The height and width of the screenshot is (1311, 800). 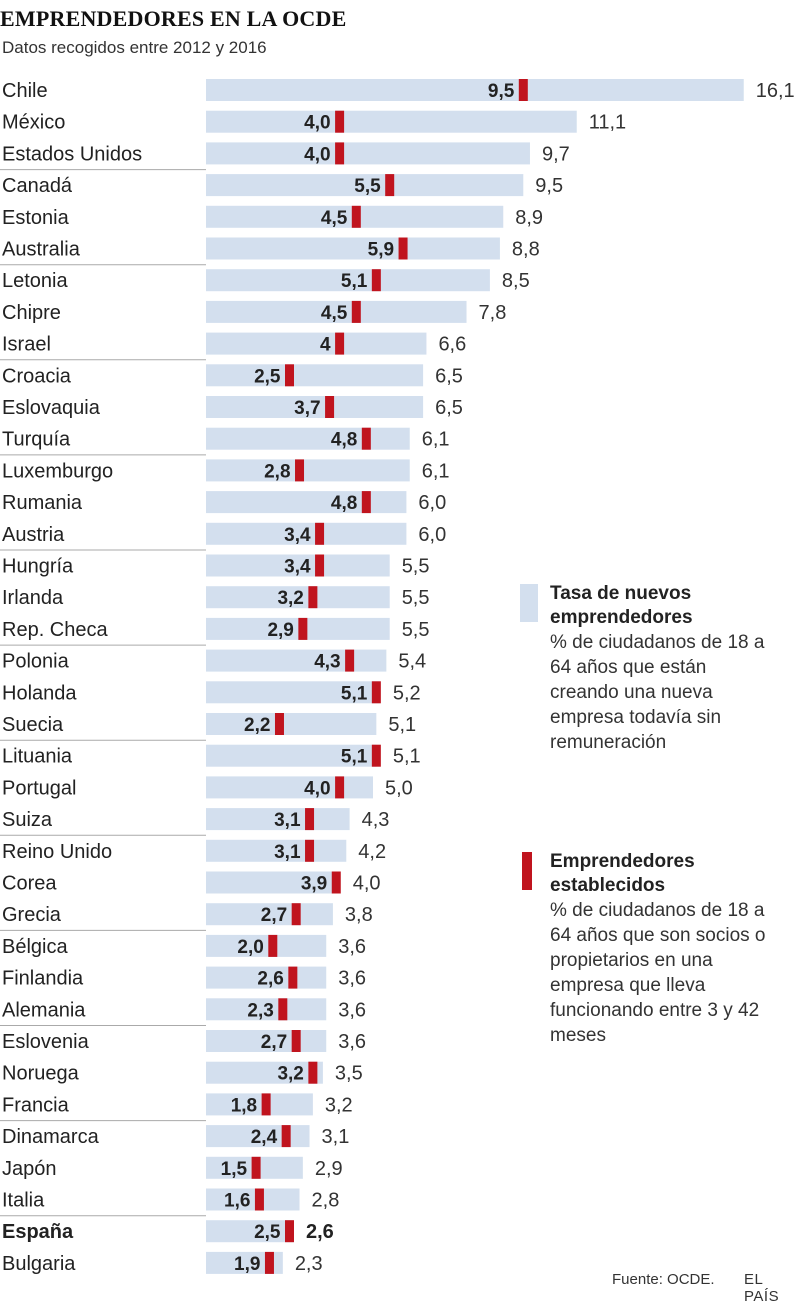 What do you see at coordinates (33, 725) in the screenshot?
I see `country-label: Suecia` at bounding box center [33, 725].